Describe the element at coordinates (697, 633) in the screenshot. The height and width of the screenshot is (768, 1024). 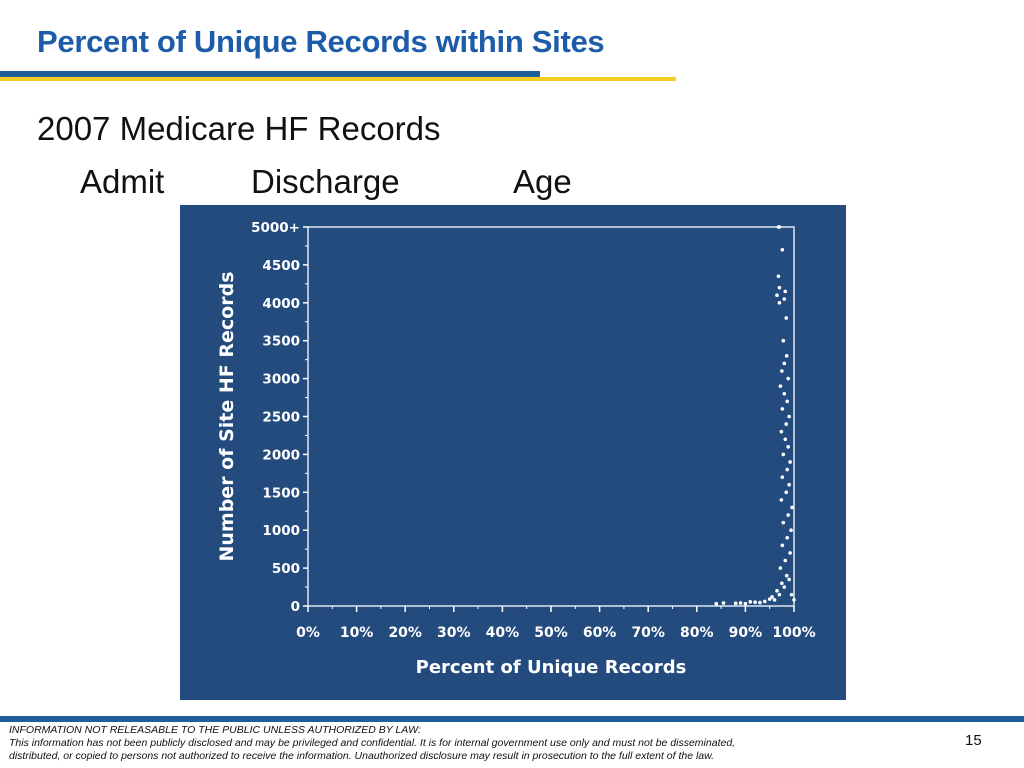
I see `x-tick-label: 80%` at that location.